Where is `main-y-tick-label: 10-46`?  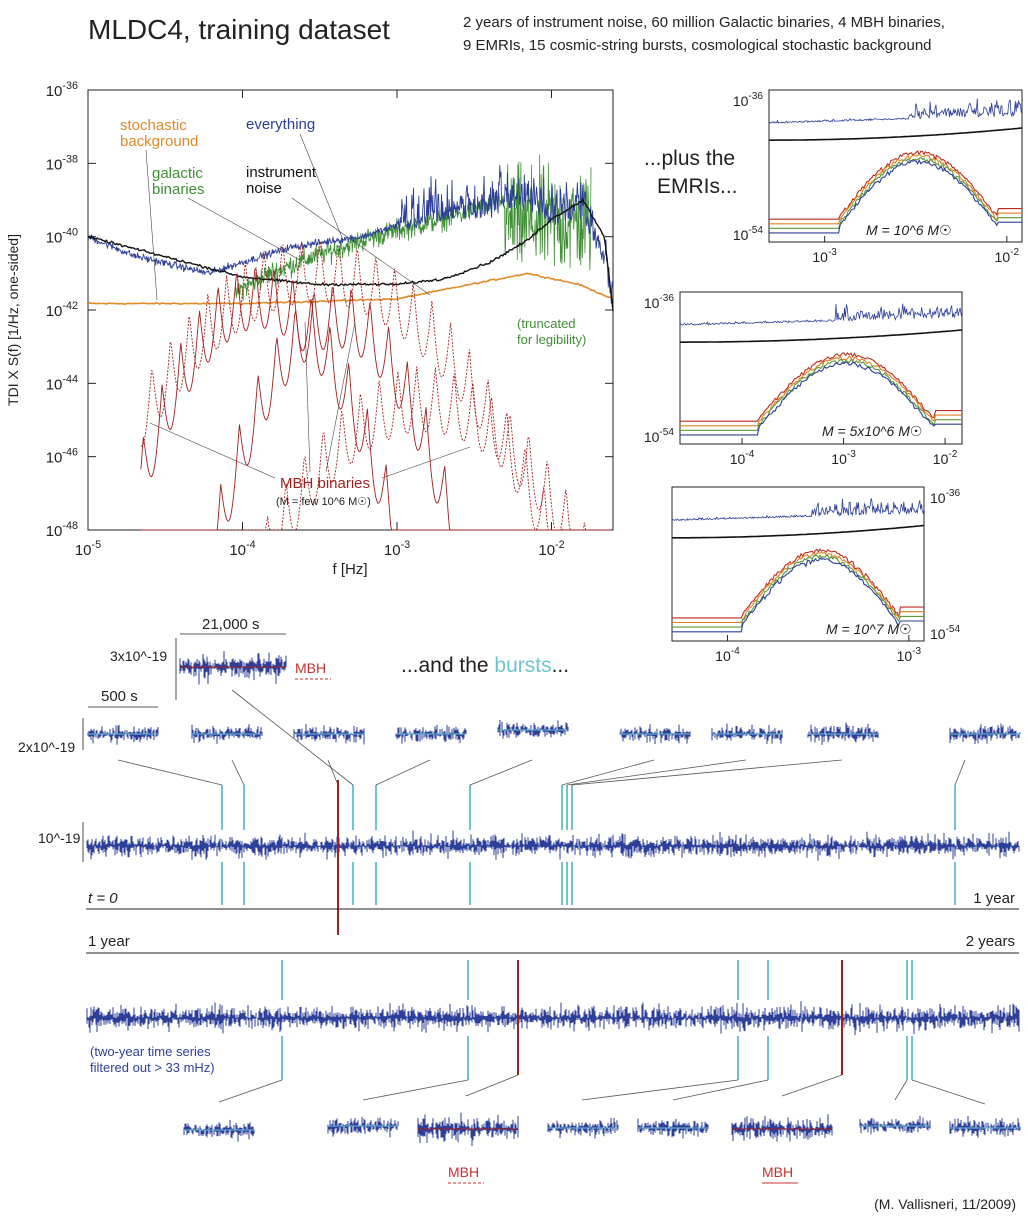 main-y-tick-label: 10-46 is located at coordinates (62, 457).